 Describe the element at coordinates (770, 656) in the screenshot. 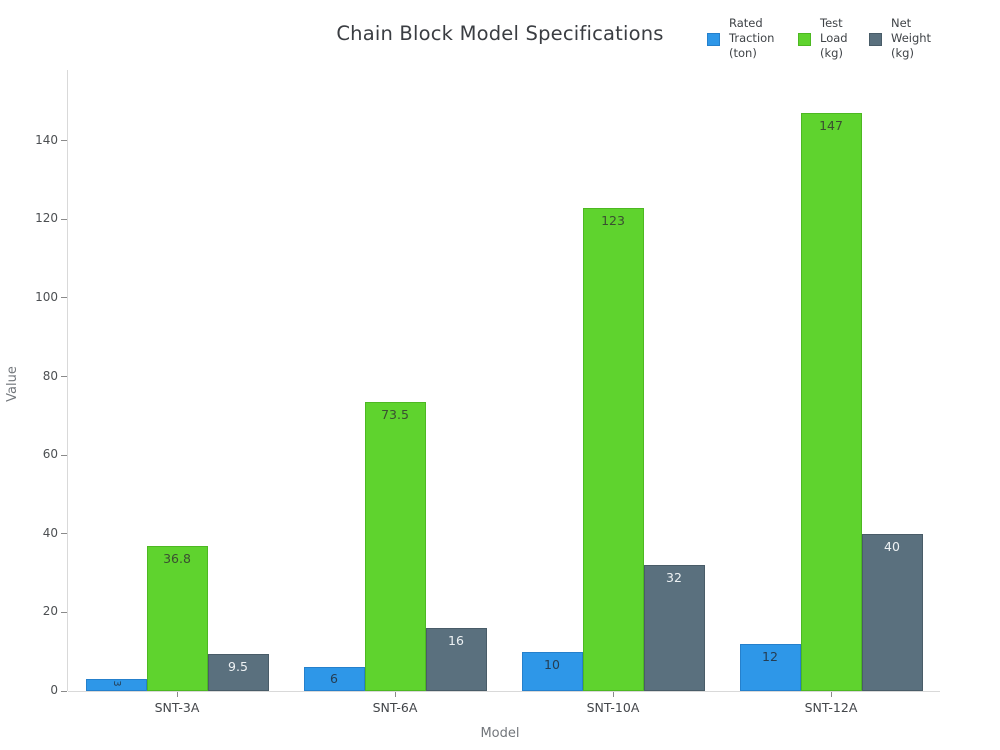

I see `bar-value-label: 12` at that location.